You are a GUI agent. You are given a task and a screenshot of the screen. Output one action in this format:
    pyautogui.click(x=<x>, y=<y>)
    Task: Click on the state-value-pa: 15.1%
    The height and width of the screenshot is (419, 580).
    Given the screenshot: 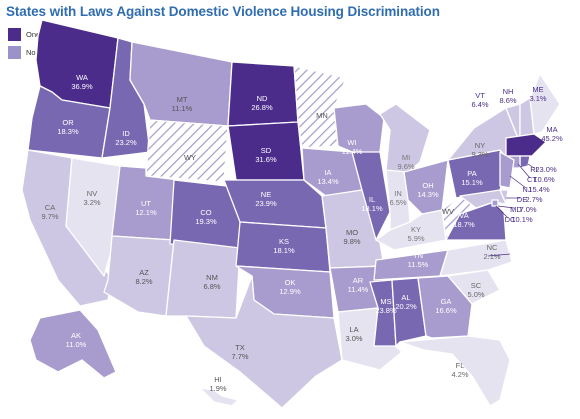 What is the action you would take?
    pyautogui.click(x=472, y=182)
    